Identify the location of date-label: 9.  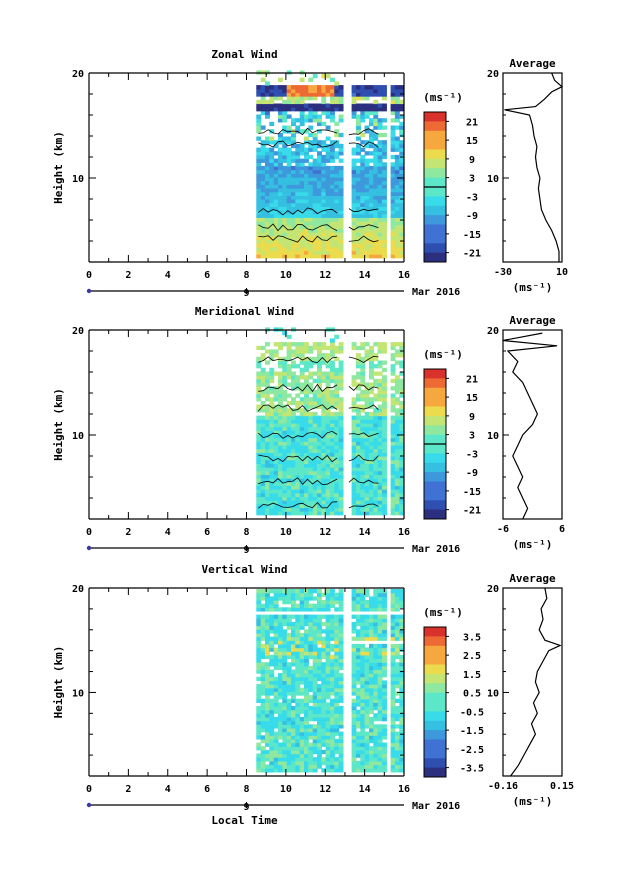
(246, 807).